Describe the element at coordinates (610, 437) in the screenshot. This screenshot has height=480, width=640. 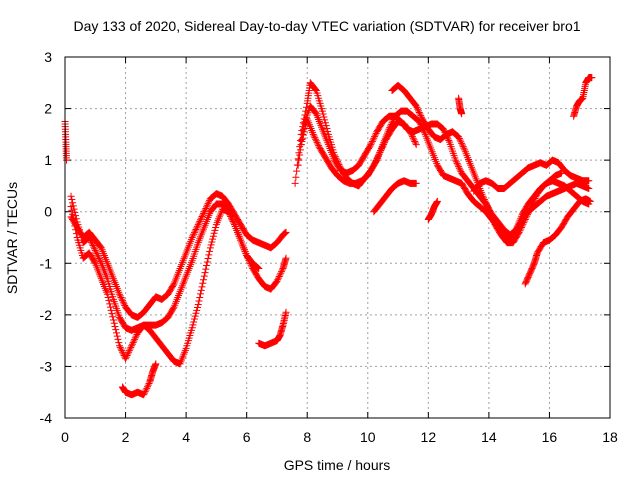
I see `x-tick-label: 18` at that location.